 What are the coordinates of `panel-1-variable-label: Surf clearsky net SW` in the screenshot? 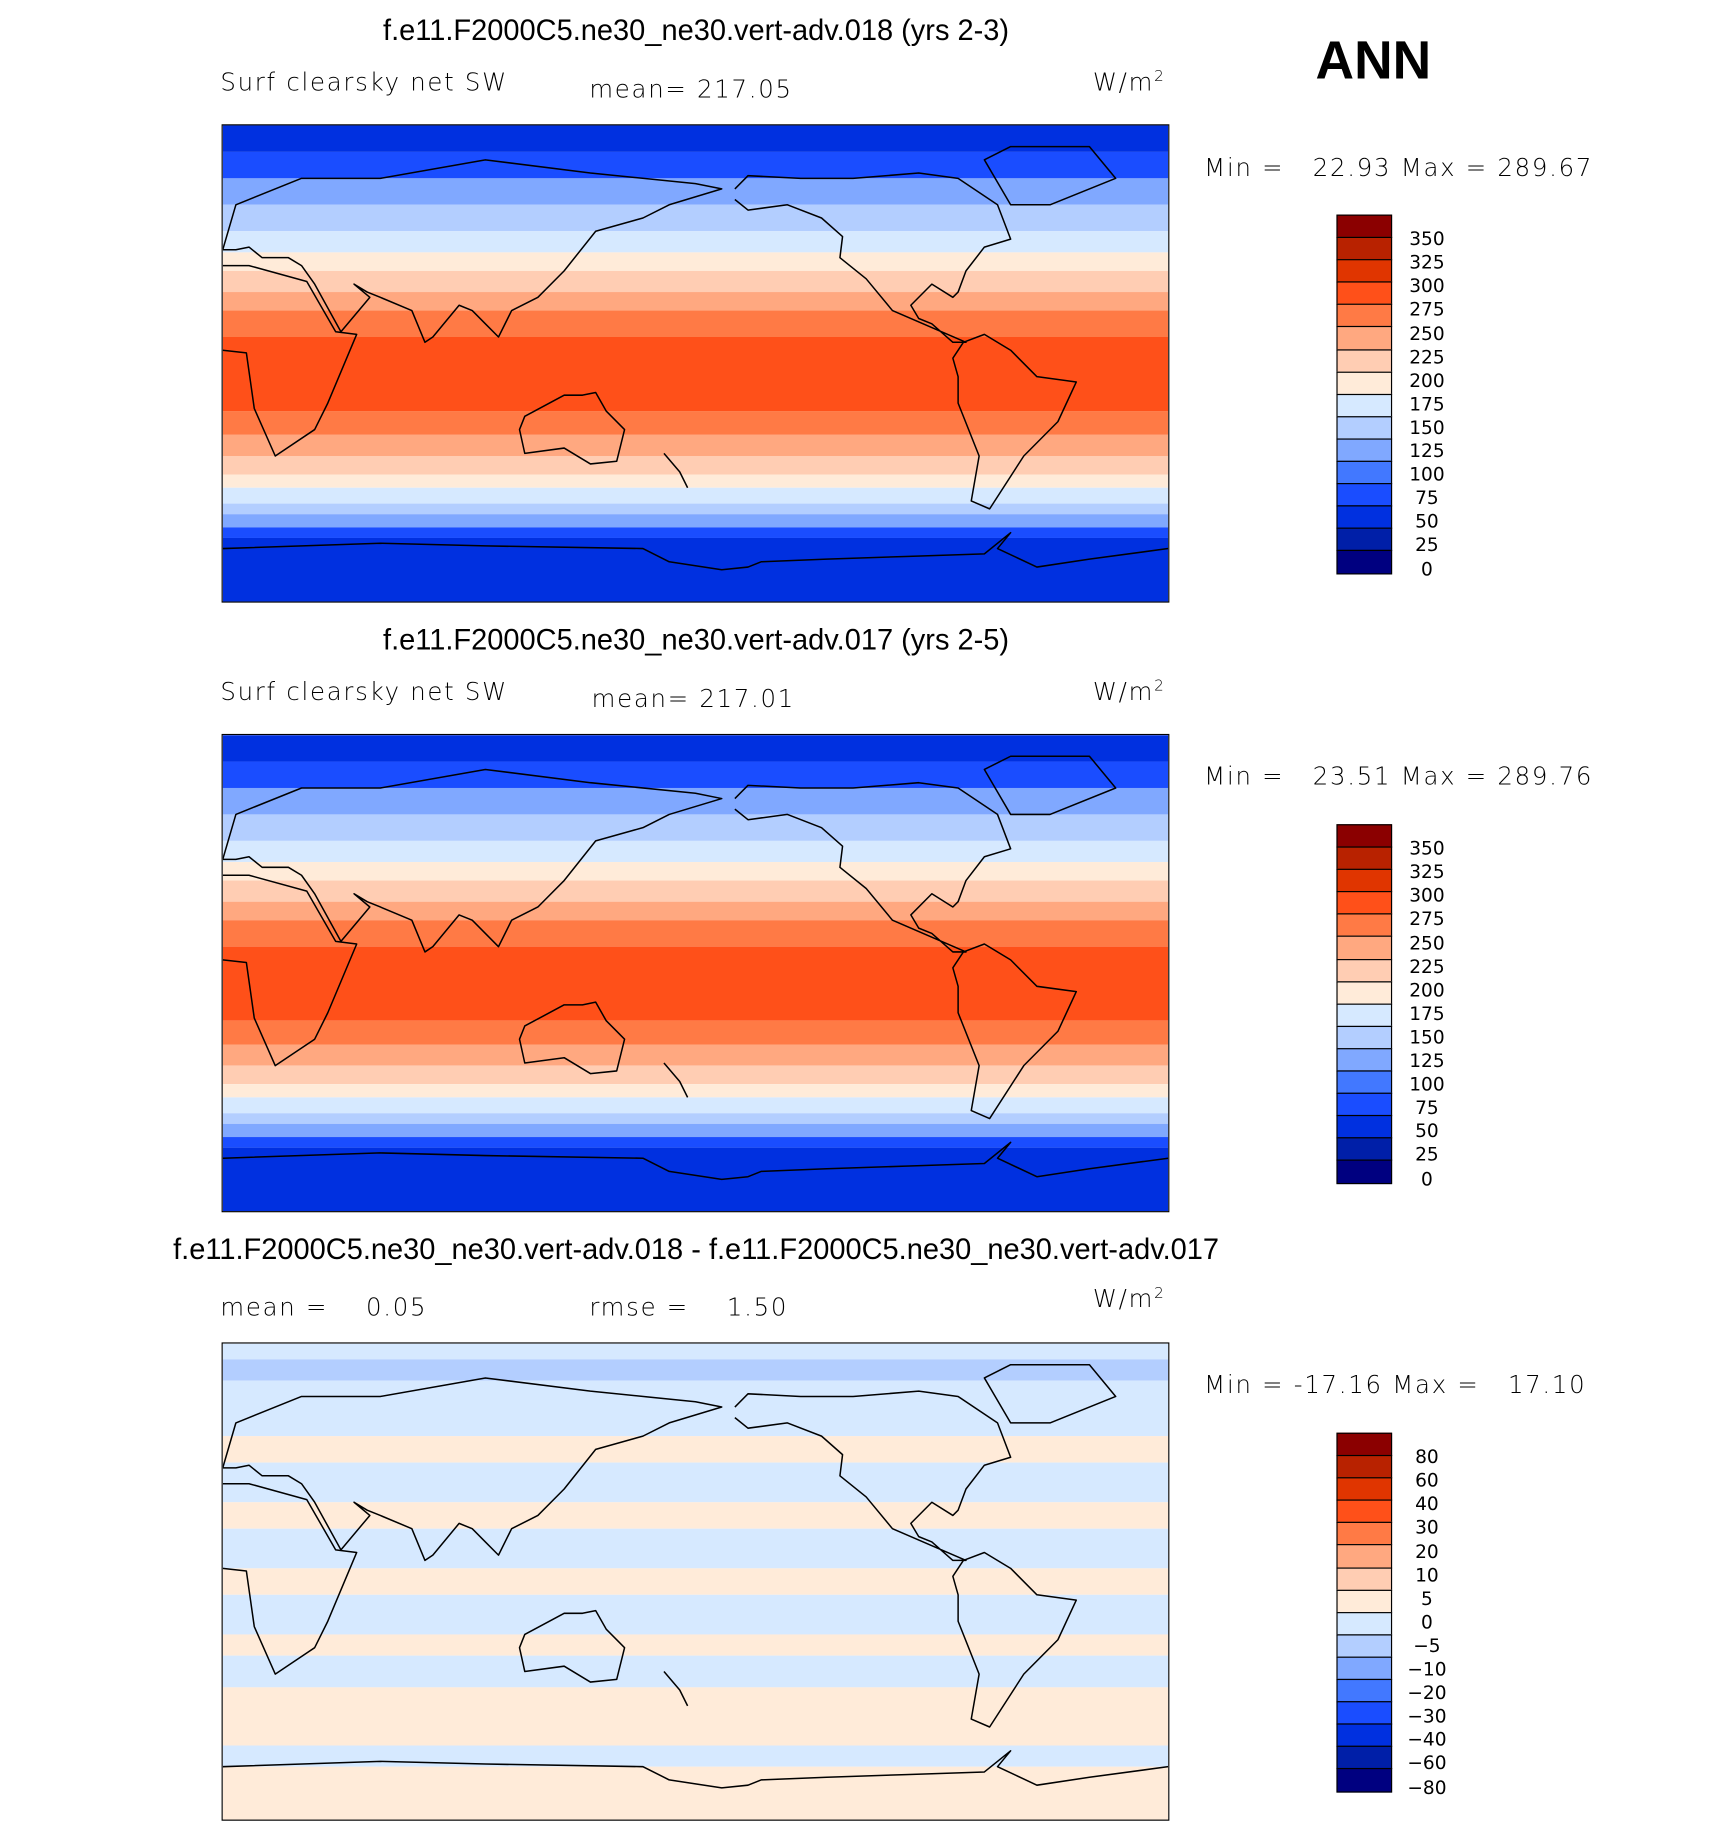 It's located at (364, 82).